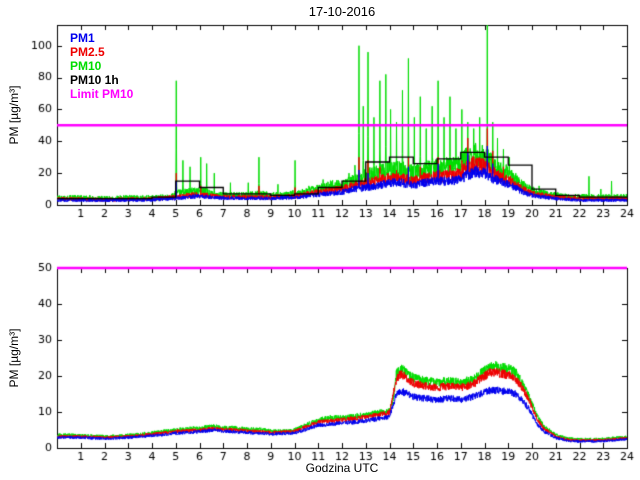 Image resolution: width=640 pixels, height=480 pixels. I want to click on y-axis-label-top: PM [µg/m³], so click(14, 115).